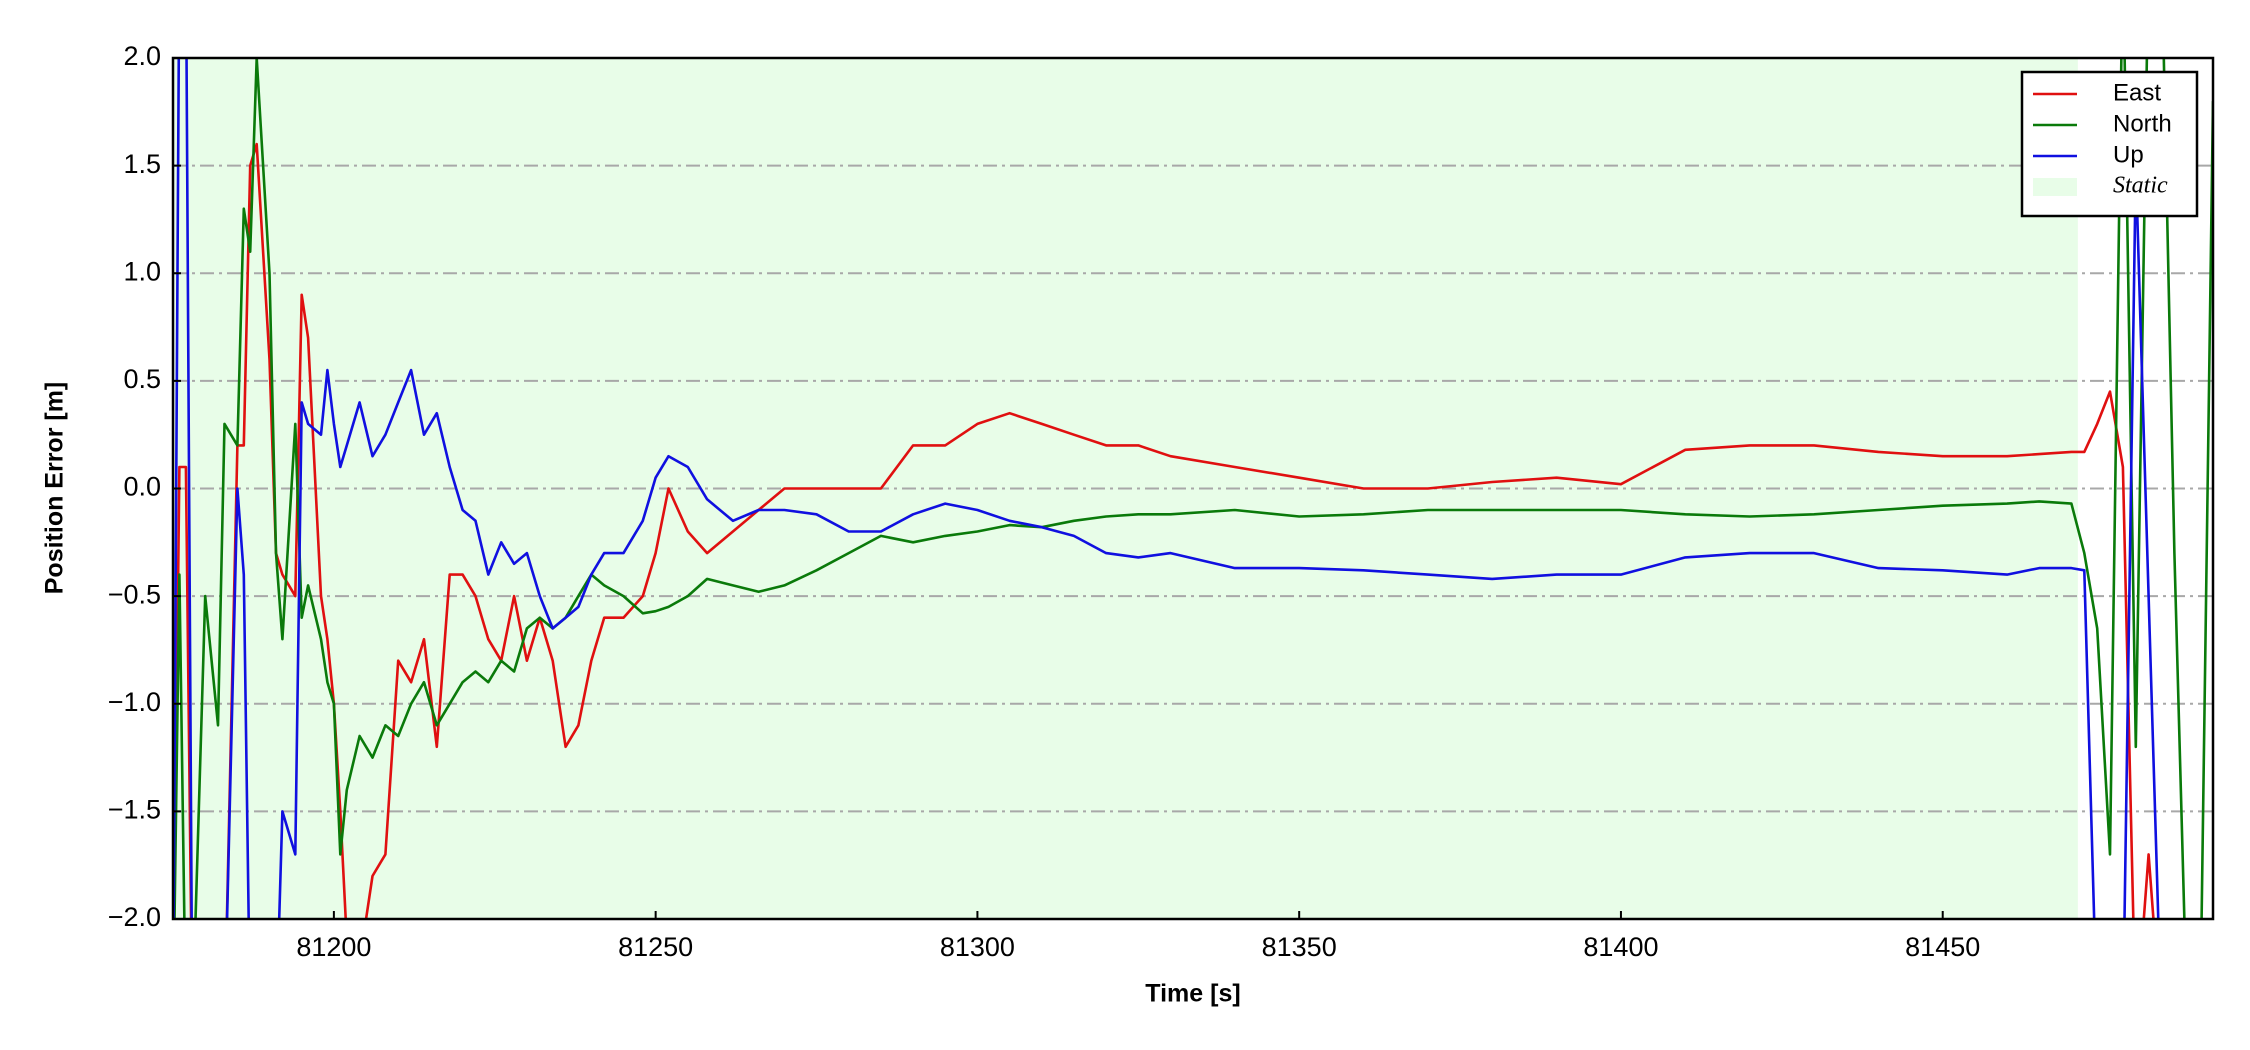  What do you see at coordinates (2055, 187) in the screenshot?
I see `legend-swatch` at bounding box center [2055, 187].